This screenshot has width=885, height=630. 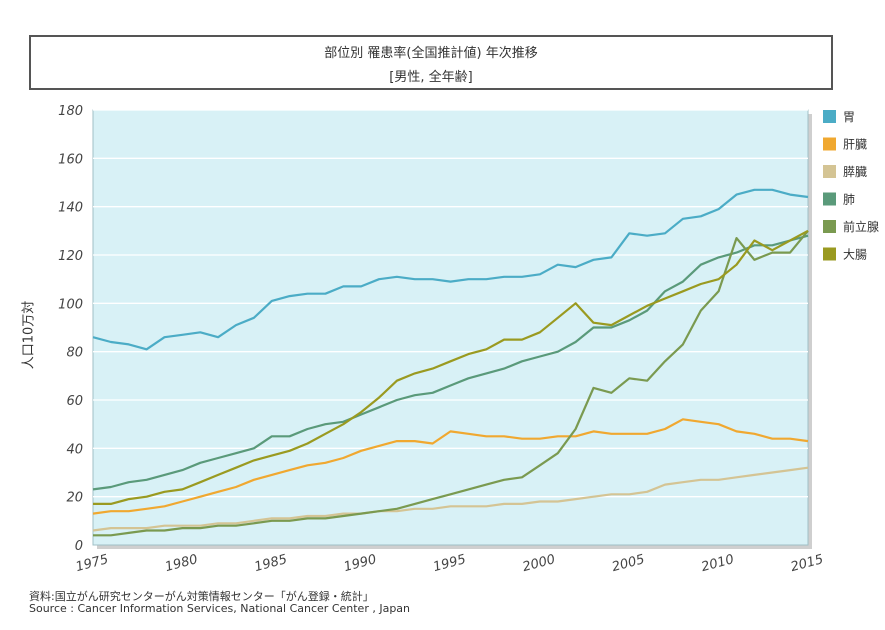 I want to click on x-tick-label: 1985, so click(x=271, y=563).